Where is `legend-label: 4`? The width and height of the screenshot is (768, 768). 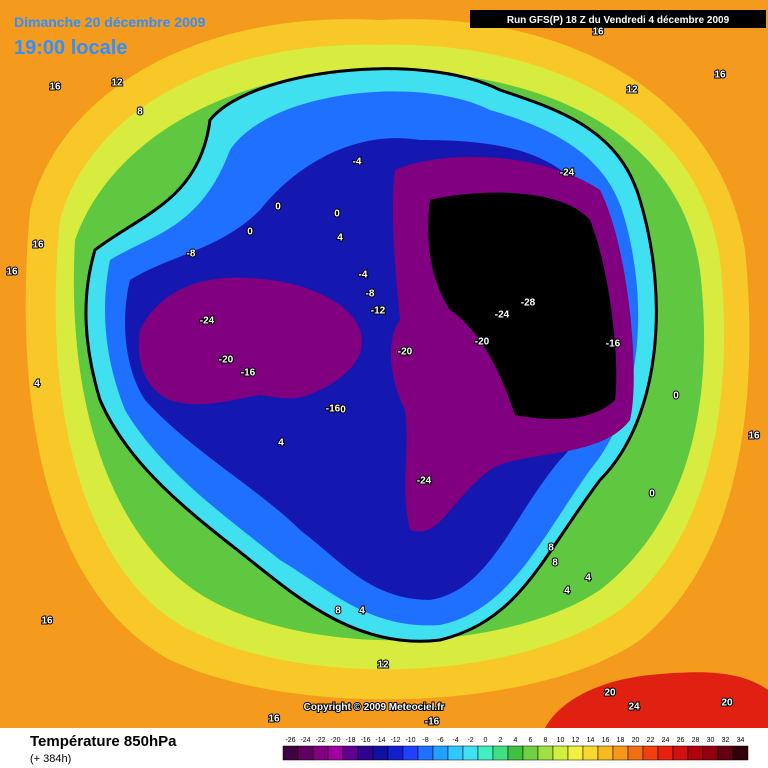
legend-label: 4 is located at coordinates (516, 740).